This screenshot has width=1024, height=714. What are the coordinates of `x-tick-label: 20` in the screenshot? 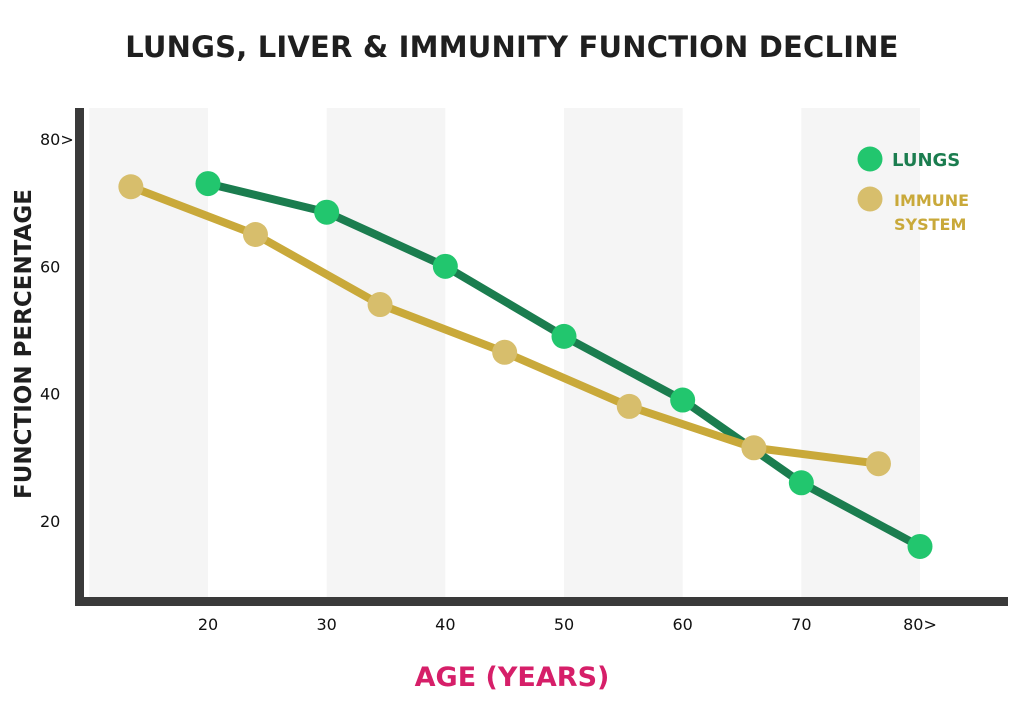 It's located at (208, 624).